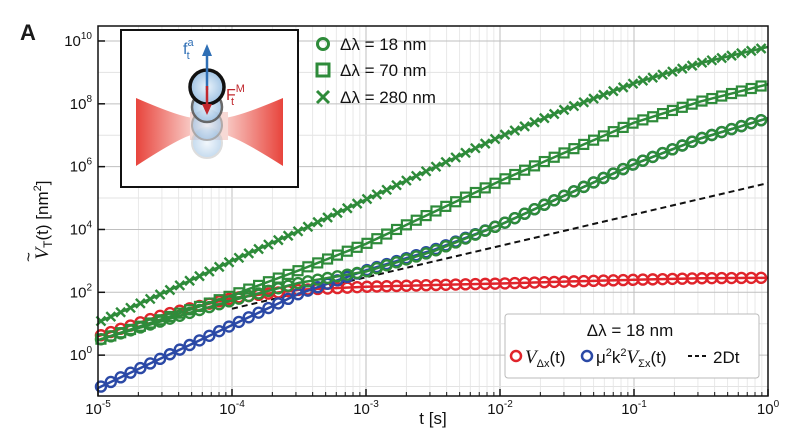 This screenshot has height=436, width=790. I want to click on svg-text: VT(t) [nm2], so click(43, 220).